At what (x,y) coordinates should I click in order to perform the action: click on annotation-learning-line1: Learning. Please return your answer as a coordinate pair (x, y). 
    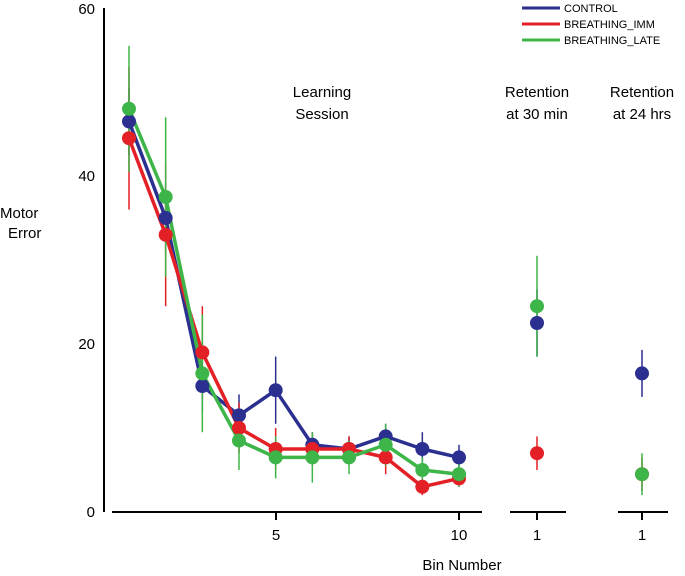
    Looking at the image, I should click on (322, 92).